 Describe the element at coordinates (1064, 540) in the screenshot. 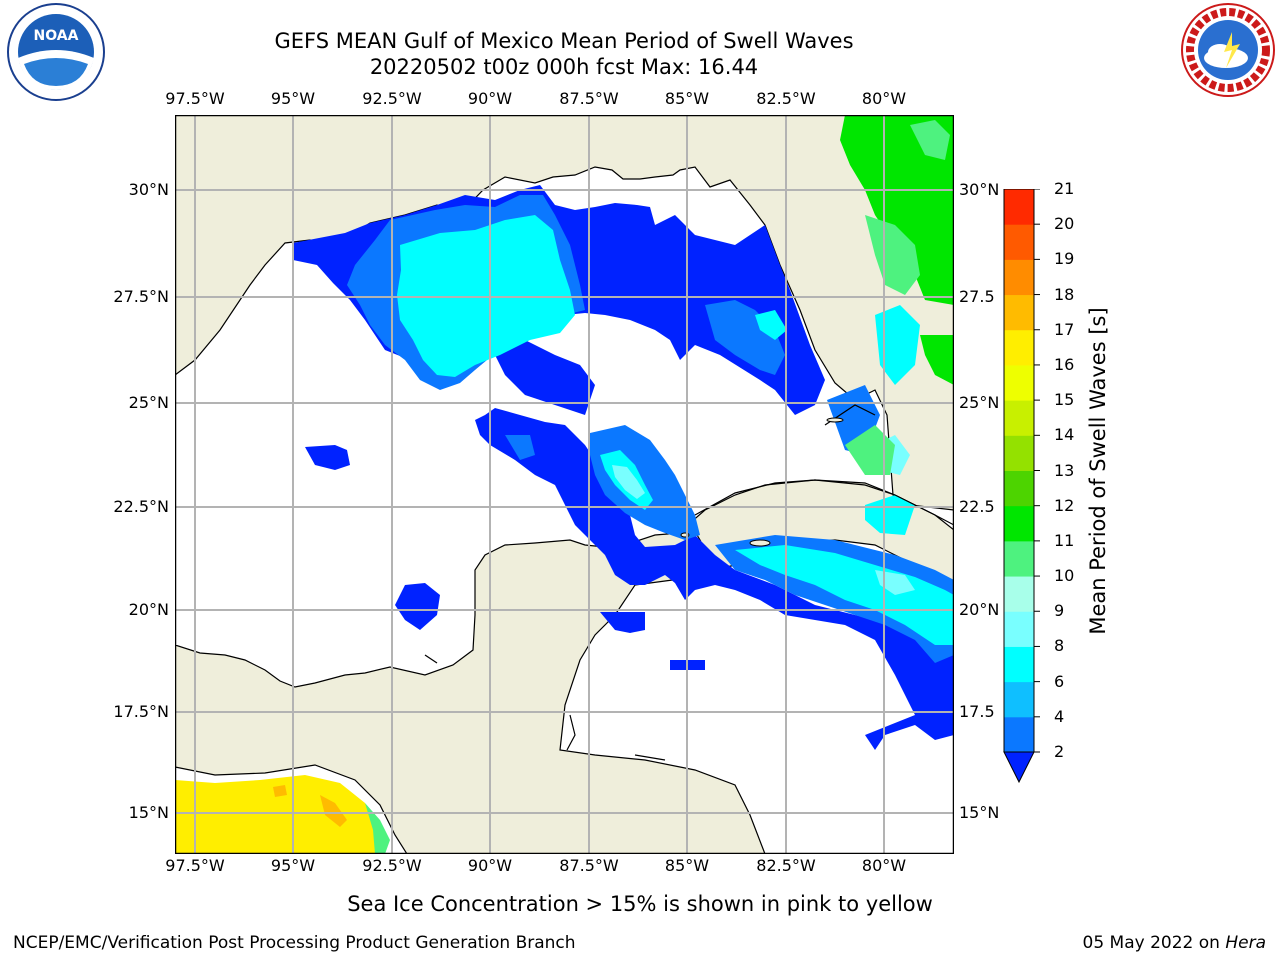

I see `colorbar-tick-label: 11` at that location.